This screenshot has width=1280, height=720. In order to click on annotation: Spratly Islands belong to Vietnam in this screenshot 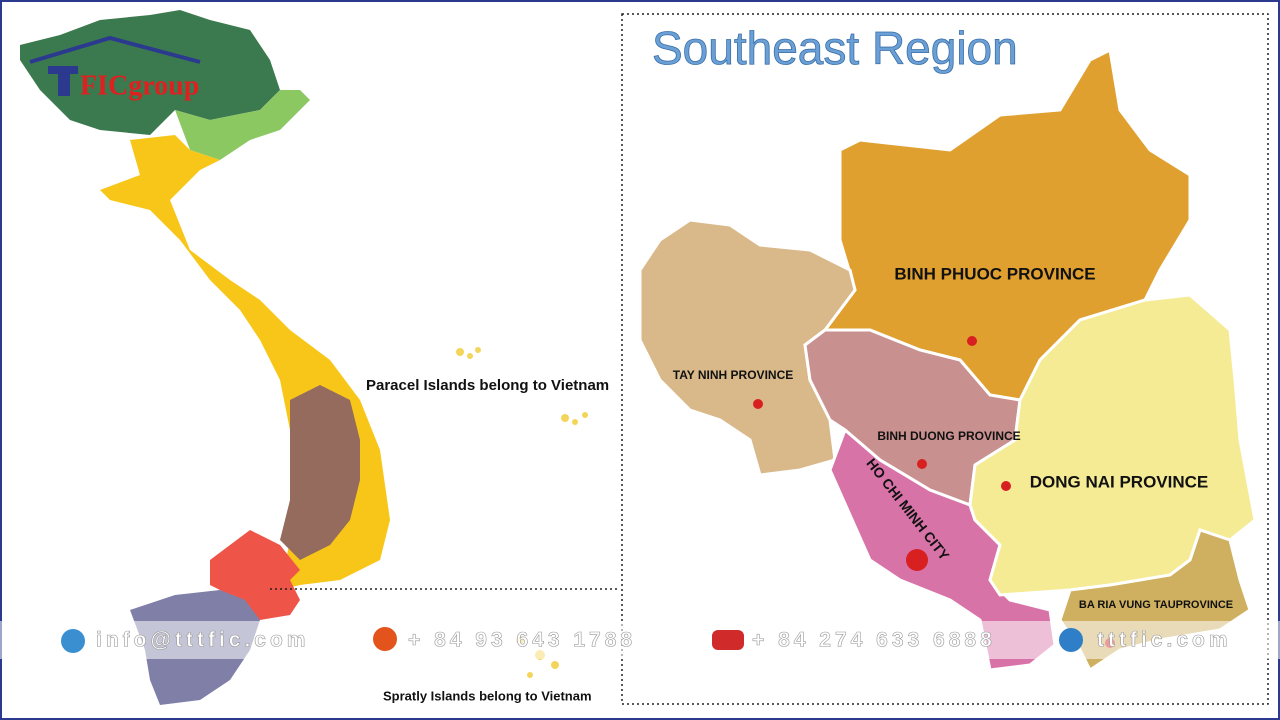, I will do `click(487, 695)`.